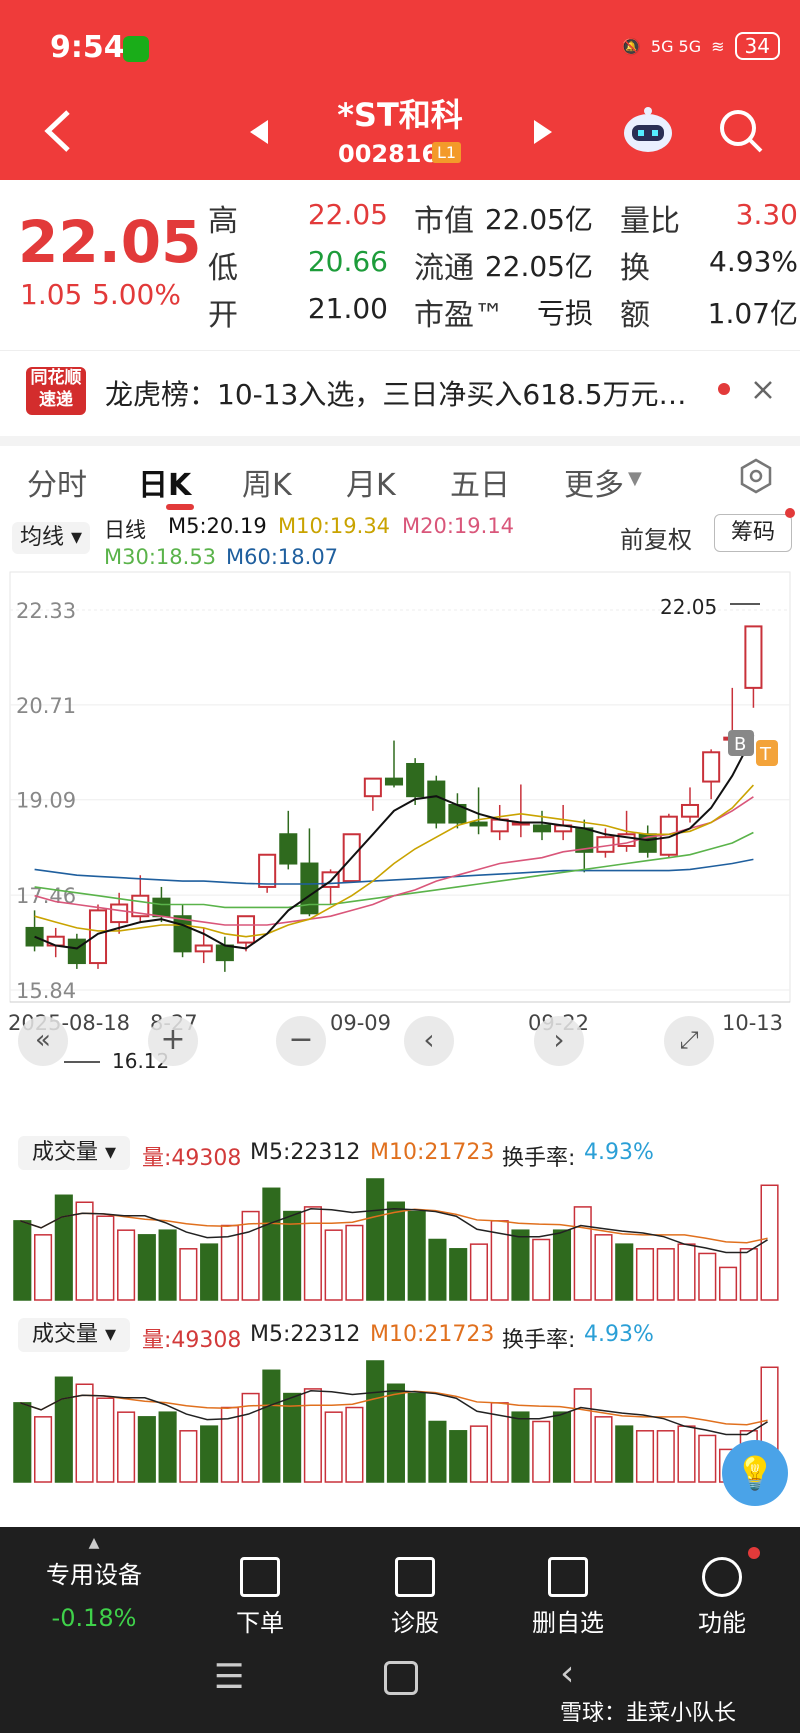 The height and width of the screenshot is (1733, 800). Describe the element at coordinates (480, 485) in the screenshot. I see `tab-five-day: 五日` at that location.